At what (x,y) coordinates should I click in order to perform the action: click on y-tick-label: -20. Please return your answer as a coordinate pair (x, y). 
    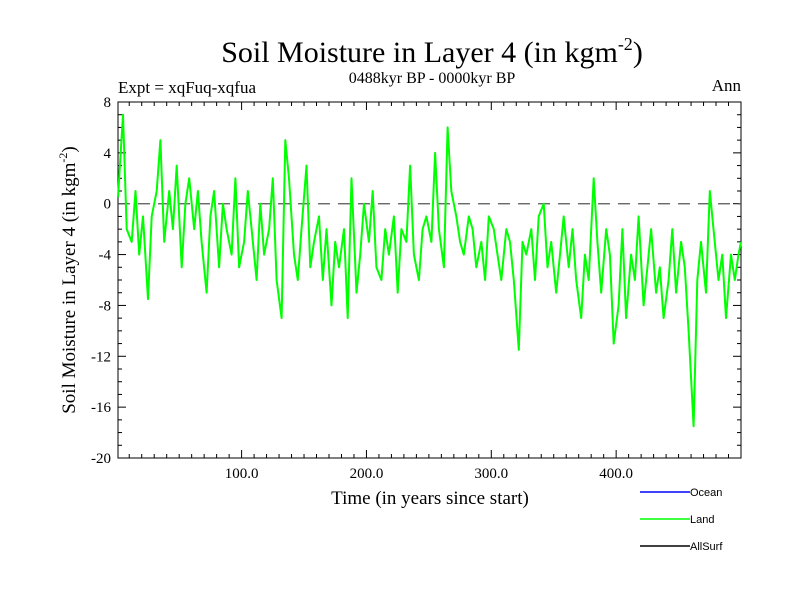
    Looking at the image, I should click on (101, 459).